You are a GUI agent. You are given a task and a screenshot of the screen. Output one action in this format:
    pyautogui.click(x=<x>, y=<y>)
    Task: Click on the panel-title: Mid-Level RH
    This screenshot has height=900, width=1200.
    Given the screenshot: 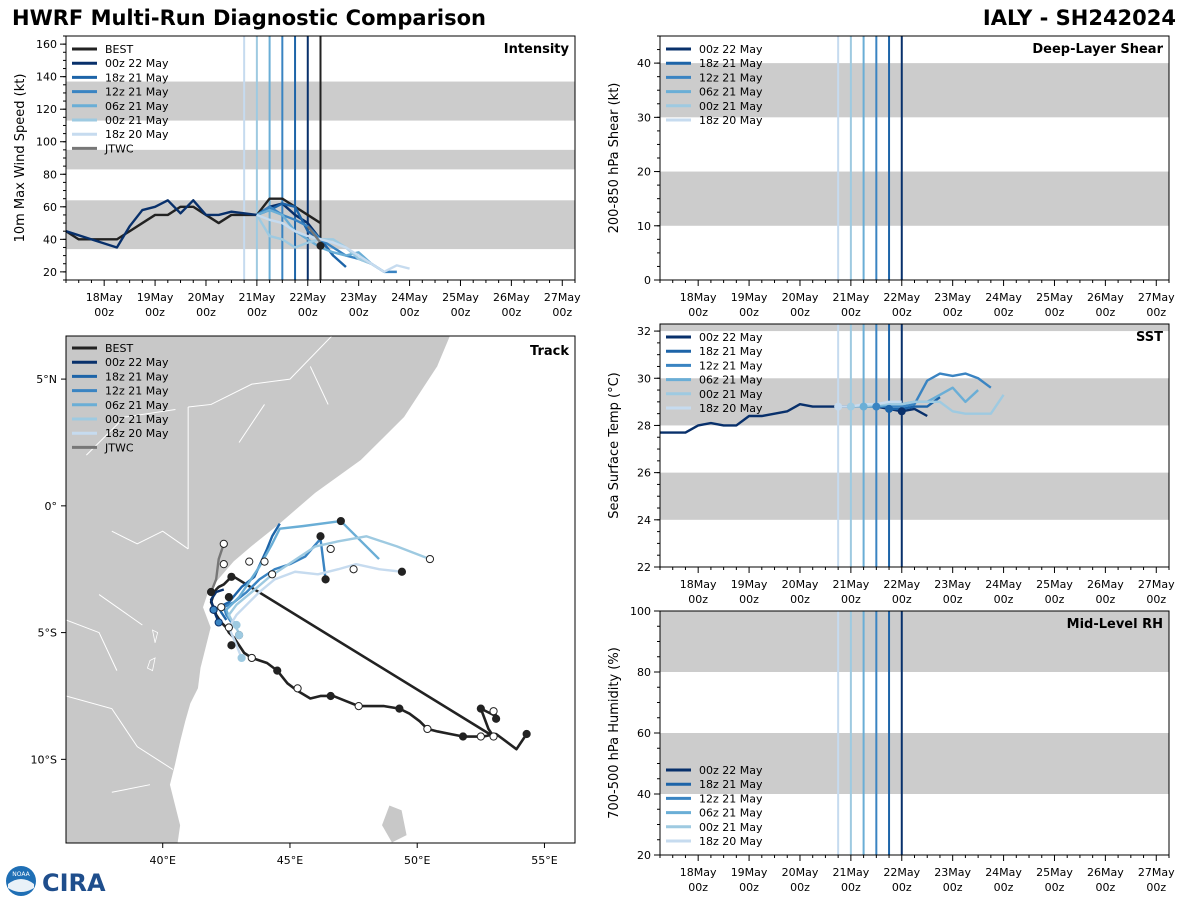 What is the action you would take?
    pyautogui.click(x=1115, y=624)
    